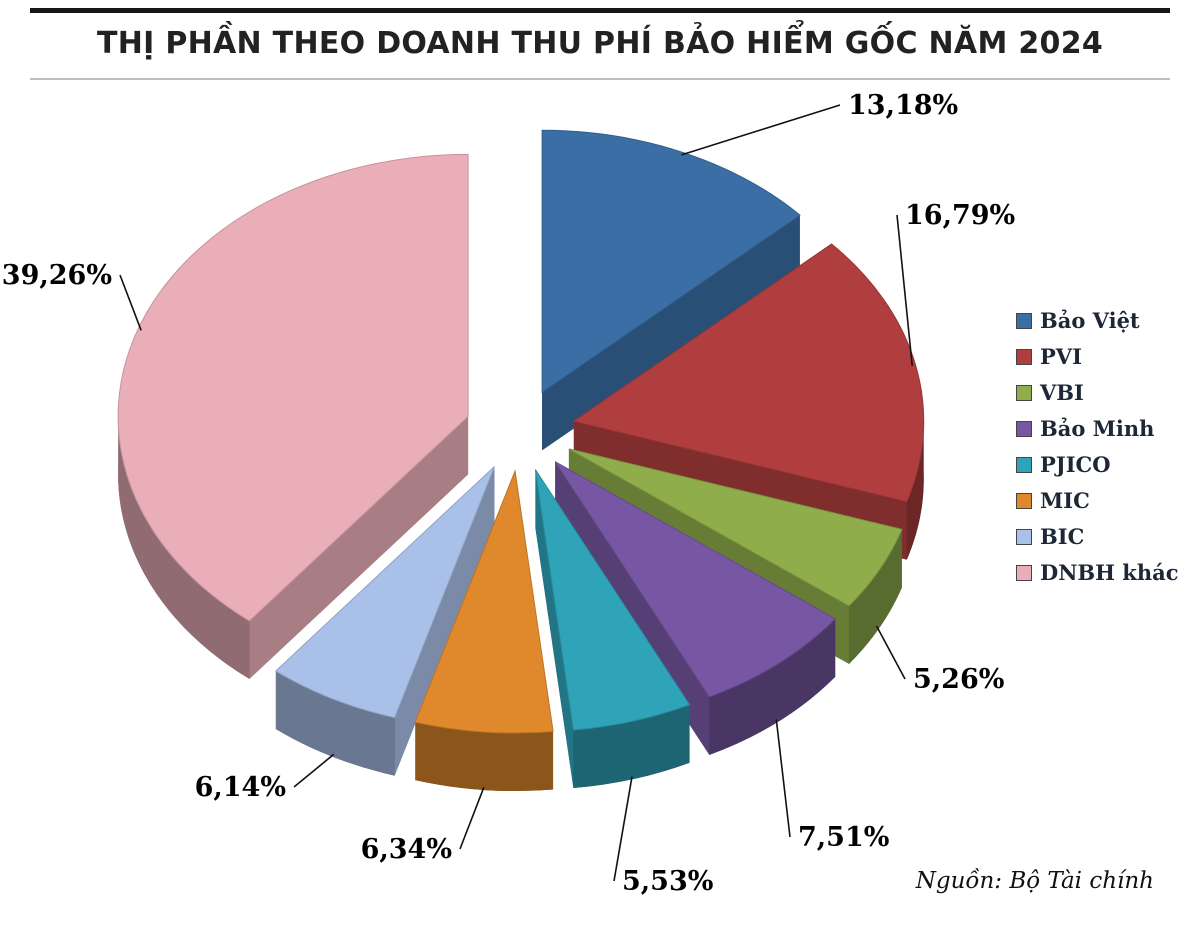 The height and width of the screenshot is (942, 1200). I want to click on source-note: Nguồn: Bộ Tài chính, so click(1034, 881).